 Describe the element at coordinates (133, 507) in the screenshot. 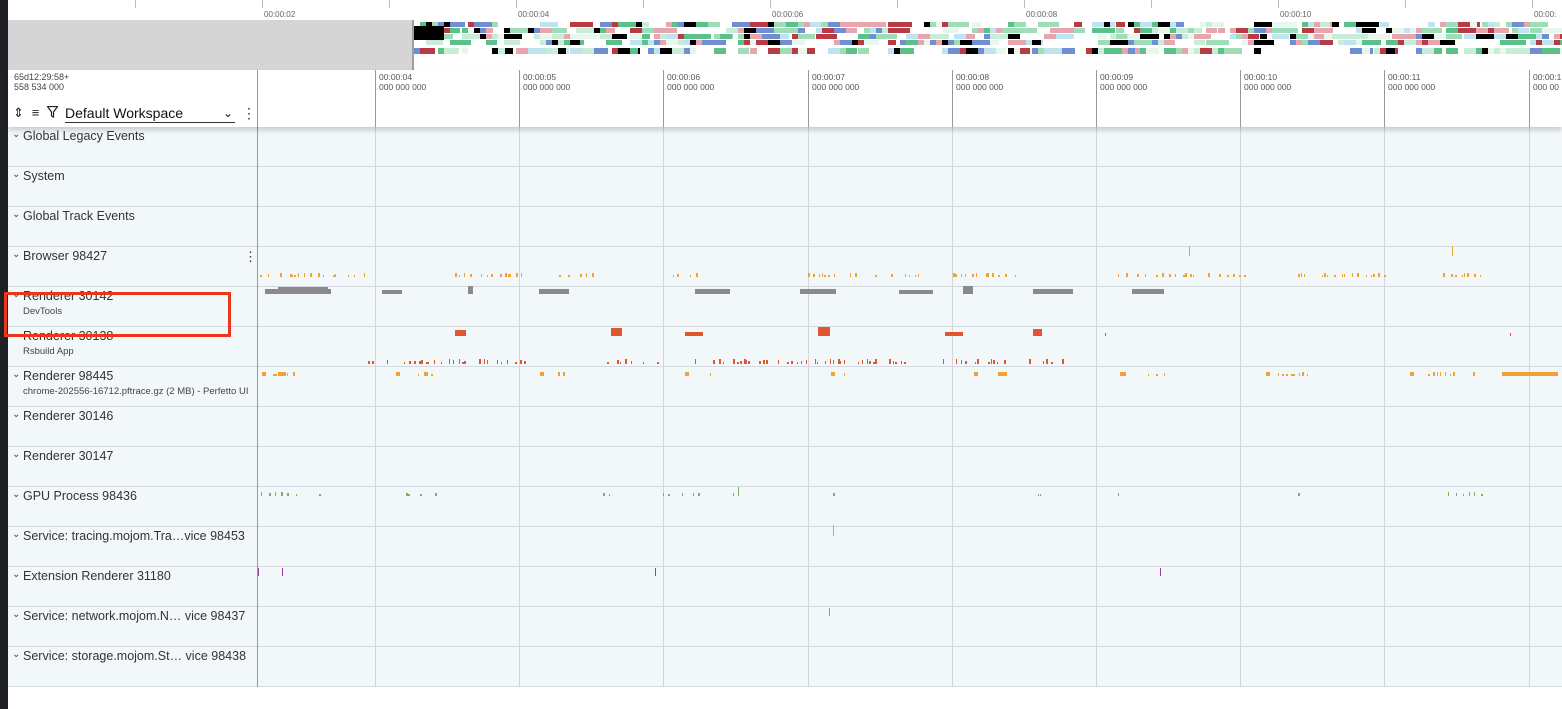

I see `track-shell: ⌄ GPU Process 98436` at that location.